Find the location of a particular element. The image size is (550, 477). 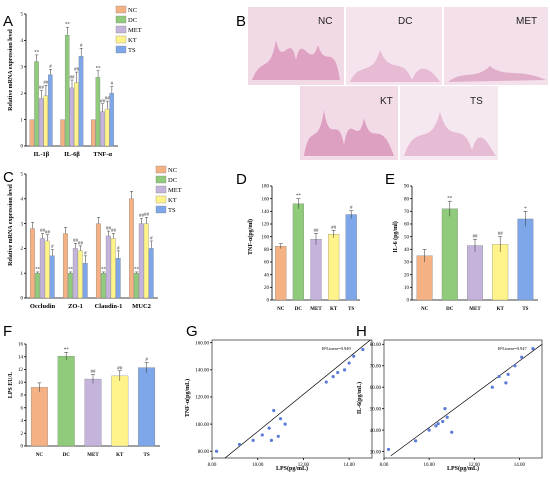

tile-label-nc: NC is located at coordinates (325, 21).